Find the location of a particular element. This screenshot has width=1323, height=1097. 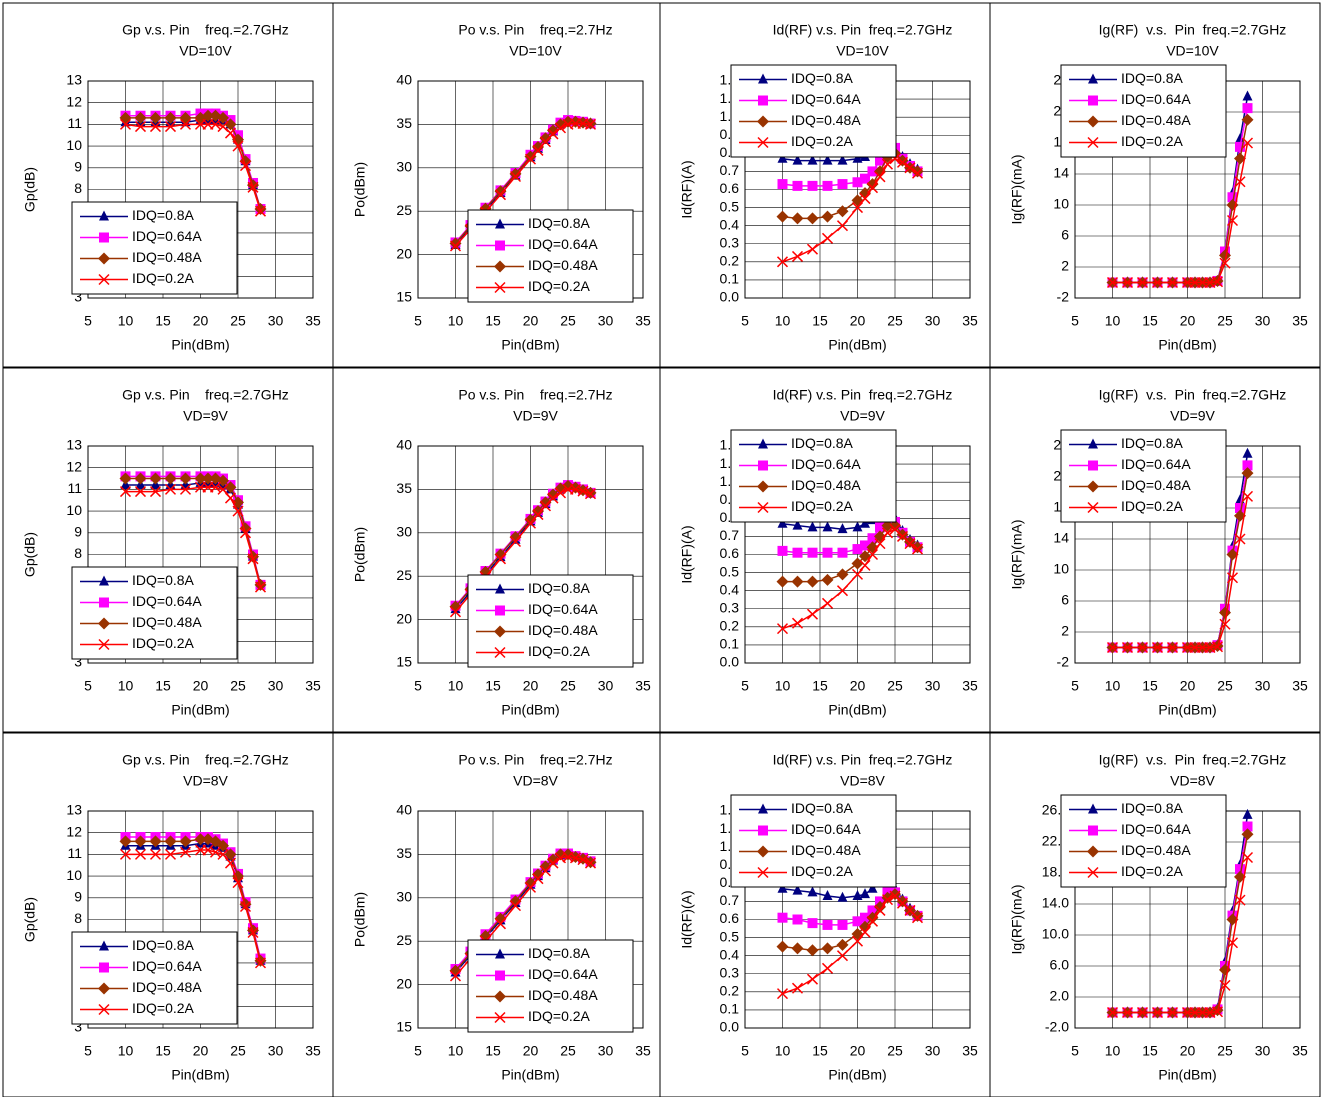

y-tick-label: 30 is located at coordinates (404, 532).